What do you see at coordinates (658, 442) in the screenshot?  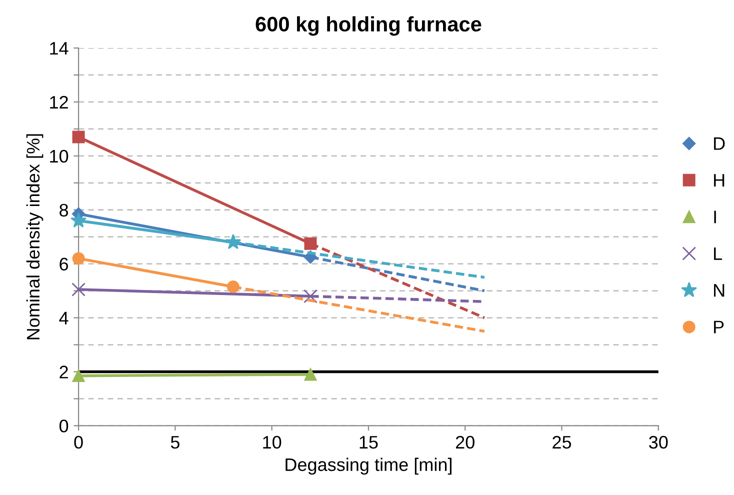 I see `x-tick-label: 30` at bounding box center [658, 442].